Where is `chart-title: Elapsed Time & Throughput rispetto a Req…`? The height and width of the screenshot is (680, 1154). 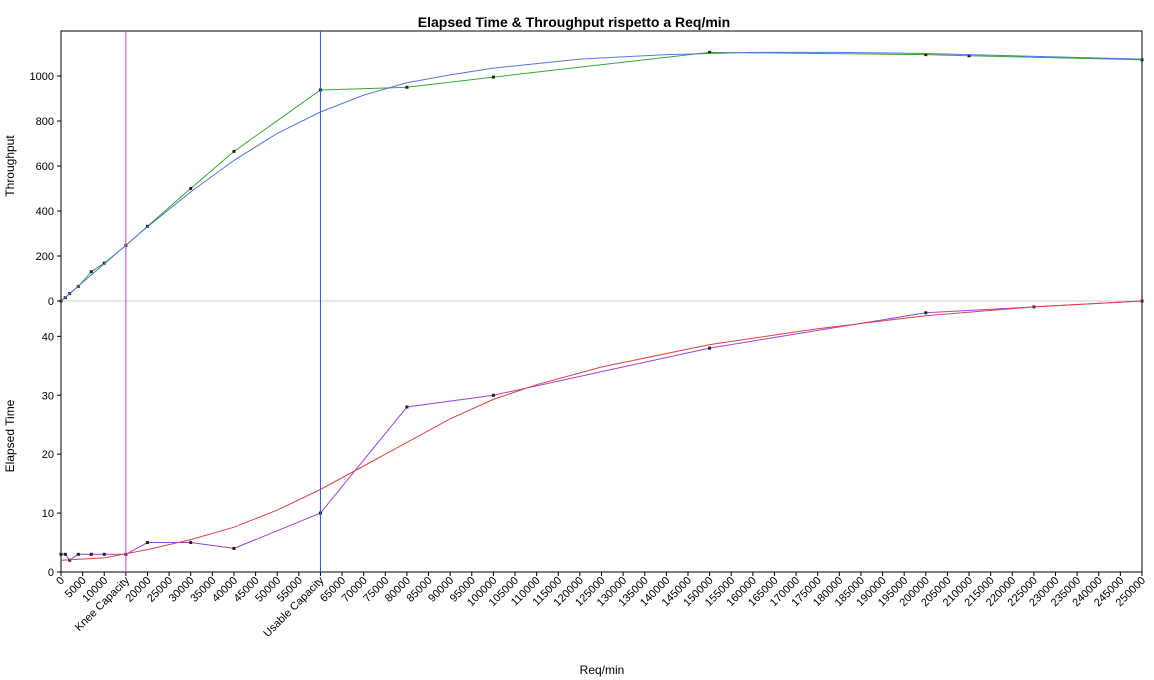 chart-title: Elapsed Time & Throughput rispetto a Req… is located at coordinates (574, 22).